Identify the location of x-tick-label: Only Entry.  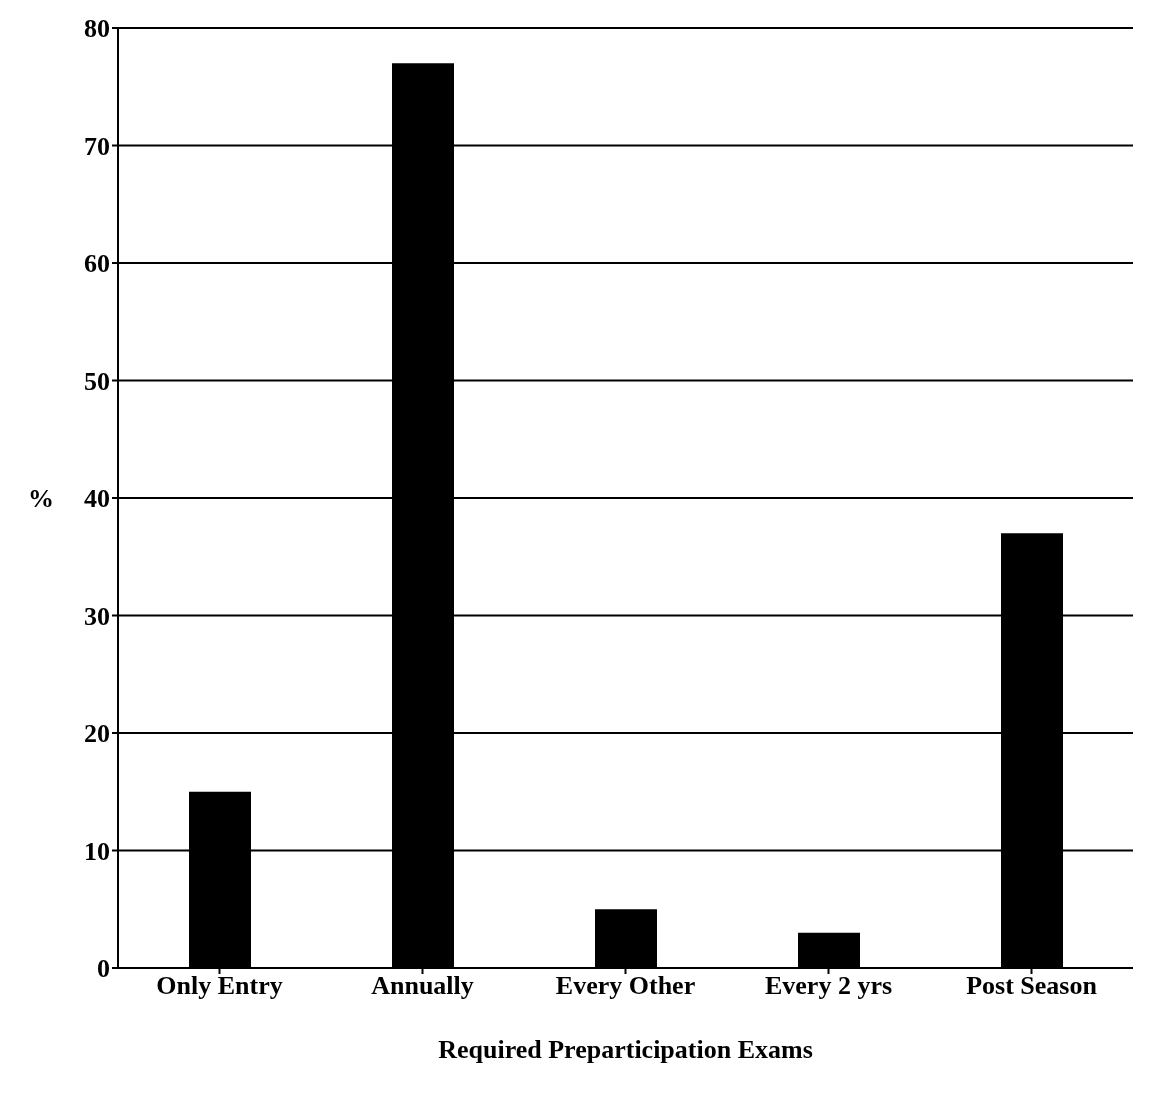
(219, 986).